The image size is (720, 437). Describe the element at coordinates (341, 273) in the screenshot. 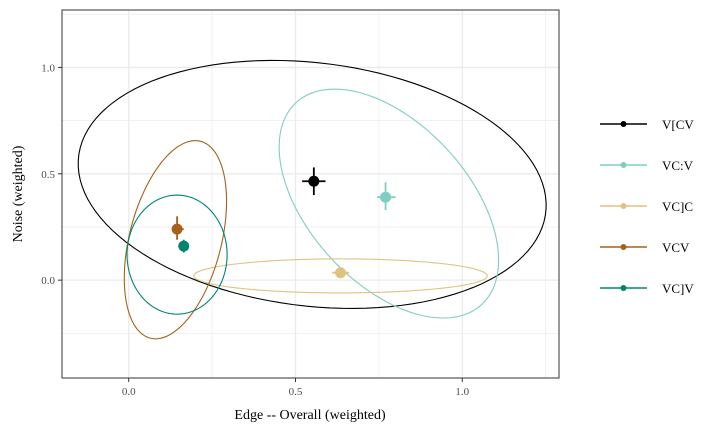

I see `point-VC]C` at that location.